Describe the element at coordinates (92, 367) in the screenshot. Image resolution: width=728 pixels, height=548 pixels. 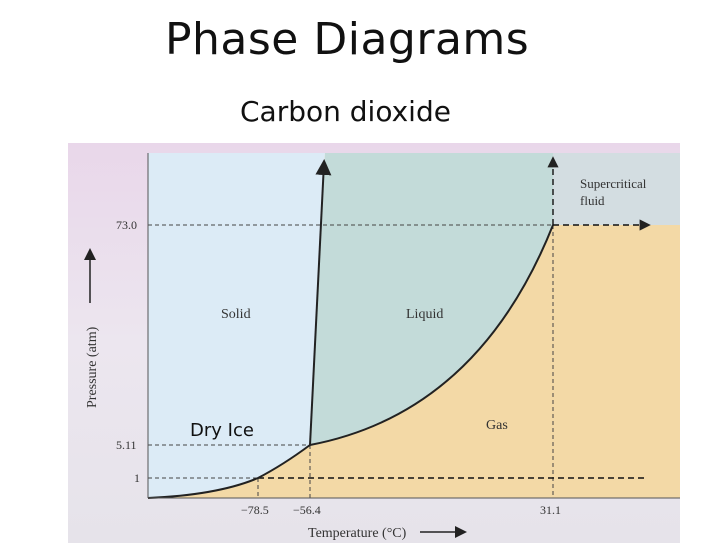
I see `y-axis-label: Pressure (atm)` at that location.